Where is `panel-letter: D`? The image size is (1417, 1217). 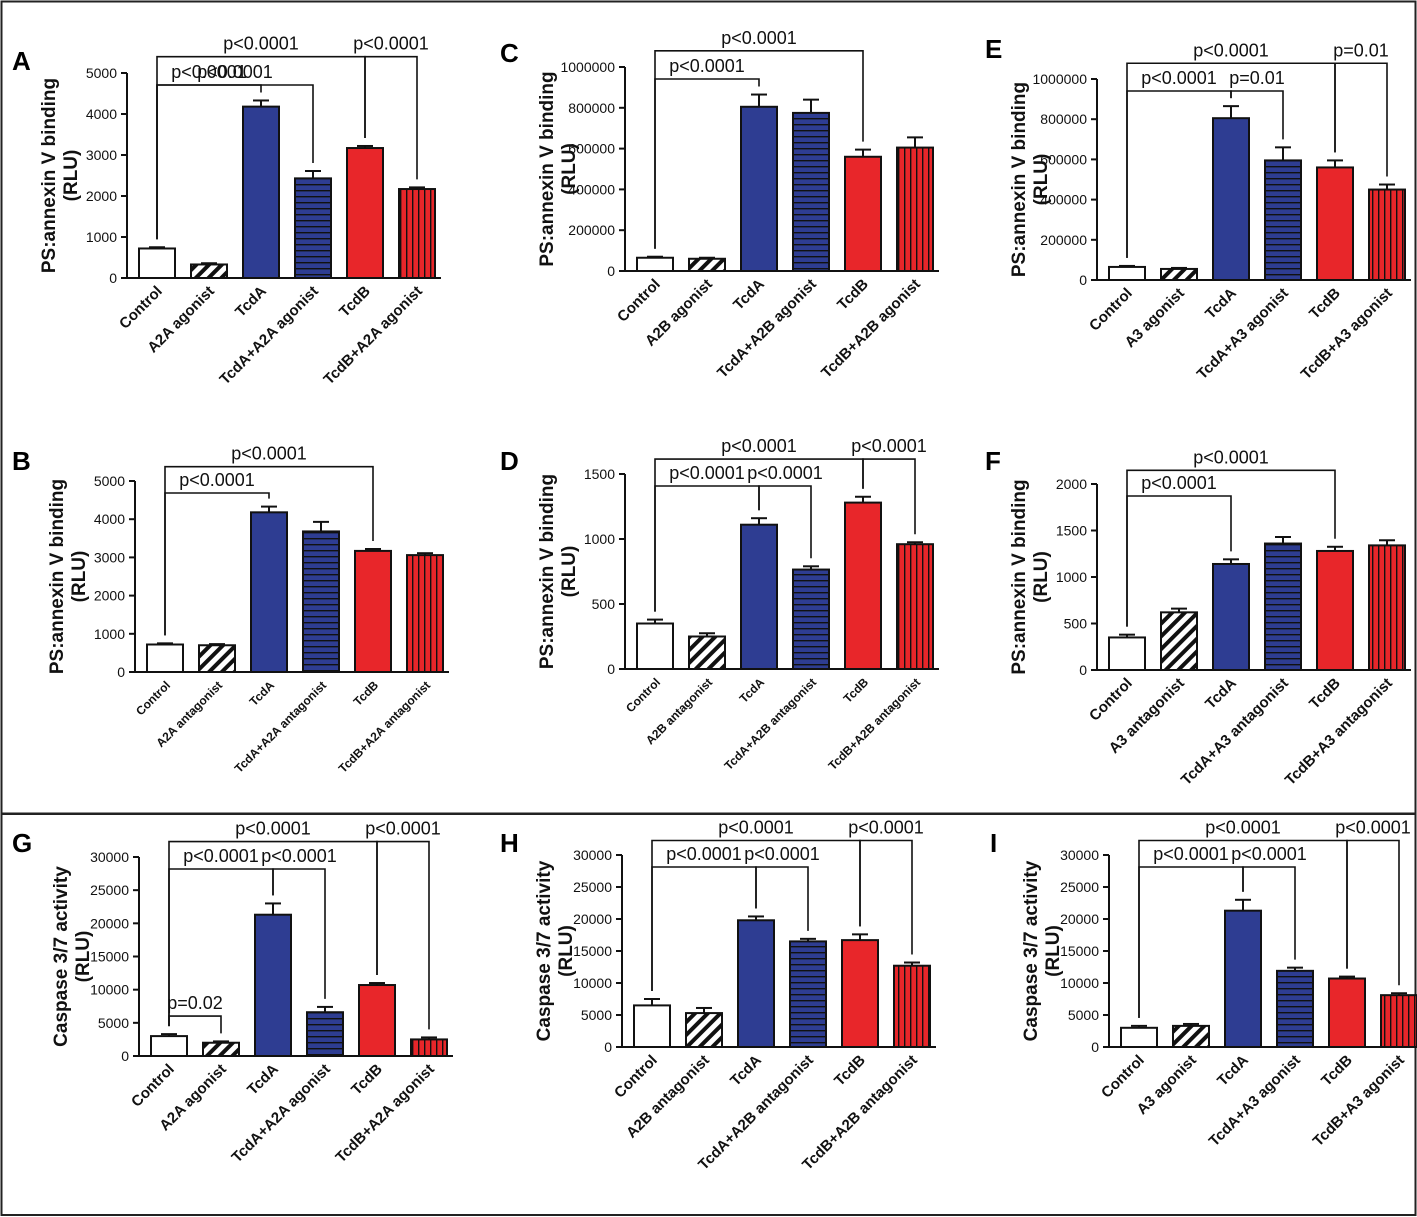
panel-letter: D is located at coordinates (509, 461).